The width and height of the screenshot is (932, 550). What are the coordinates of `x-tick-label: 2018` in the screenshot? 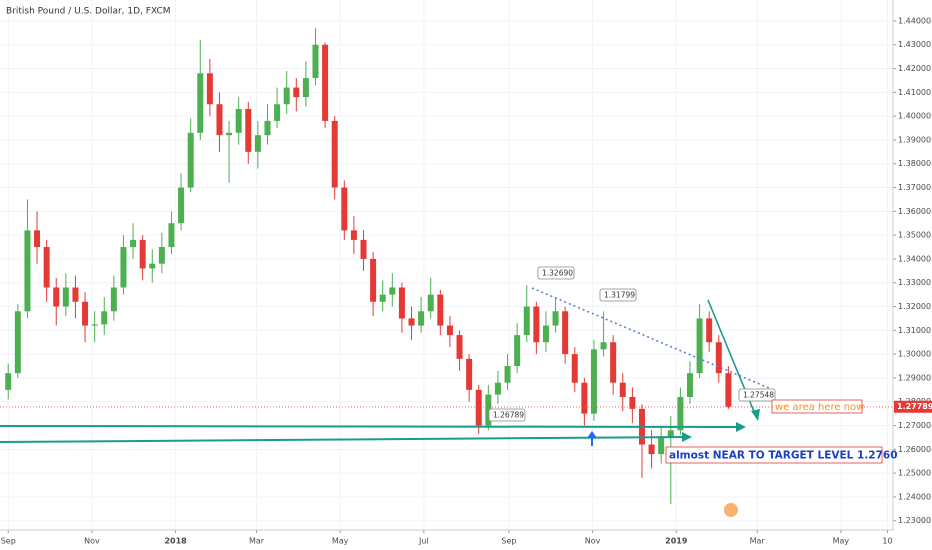 It's located at (175, 541).